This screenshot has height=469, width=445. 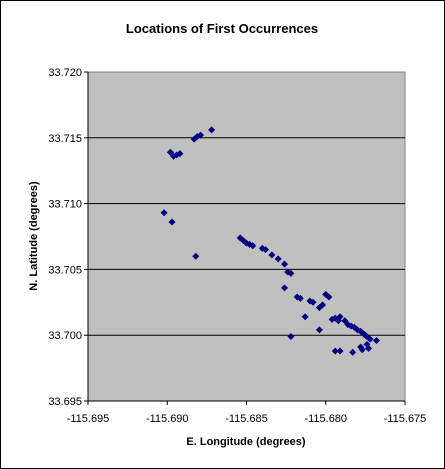 What do you see at coordinates (65, 205) in the screenshot?
I see `y-tick-label: 33.710` at bounding box center [65, 205].